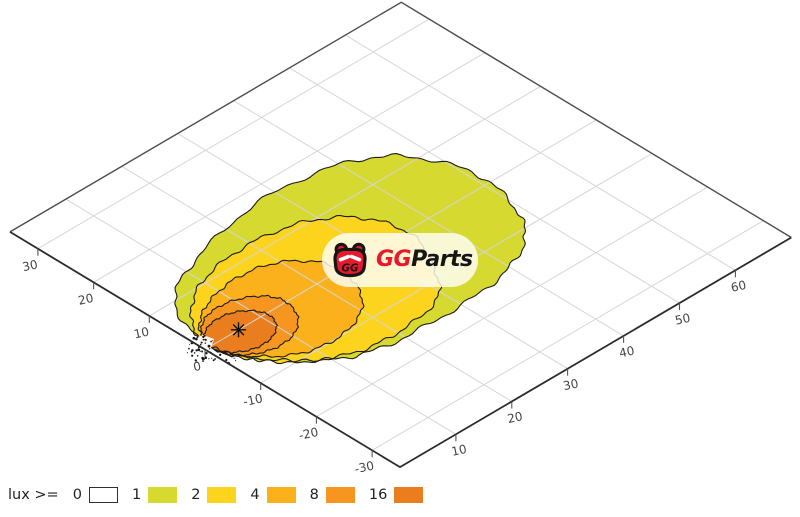 This screenshot has height=517, width=800. Describe the element at coordinates (515, 417) in the screenshot. I see `distance-tick-label: 20` at that location.